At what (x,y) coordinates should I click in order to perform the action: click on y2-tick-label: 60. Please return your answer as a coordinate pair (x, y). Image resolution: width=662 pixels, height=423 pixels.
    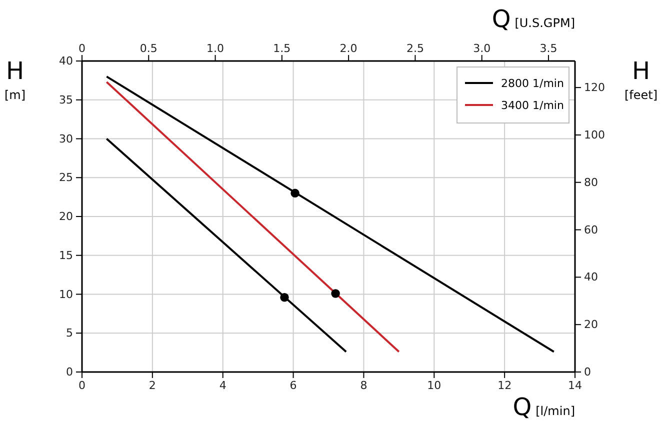
    Looking at the image, I should click on (591, 229).